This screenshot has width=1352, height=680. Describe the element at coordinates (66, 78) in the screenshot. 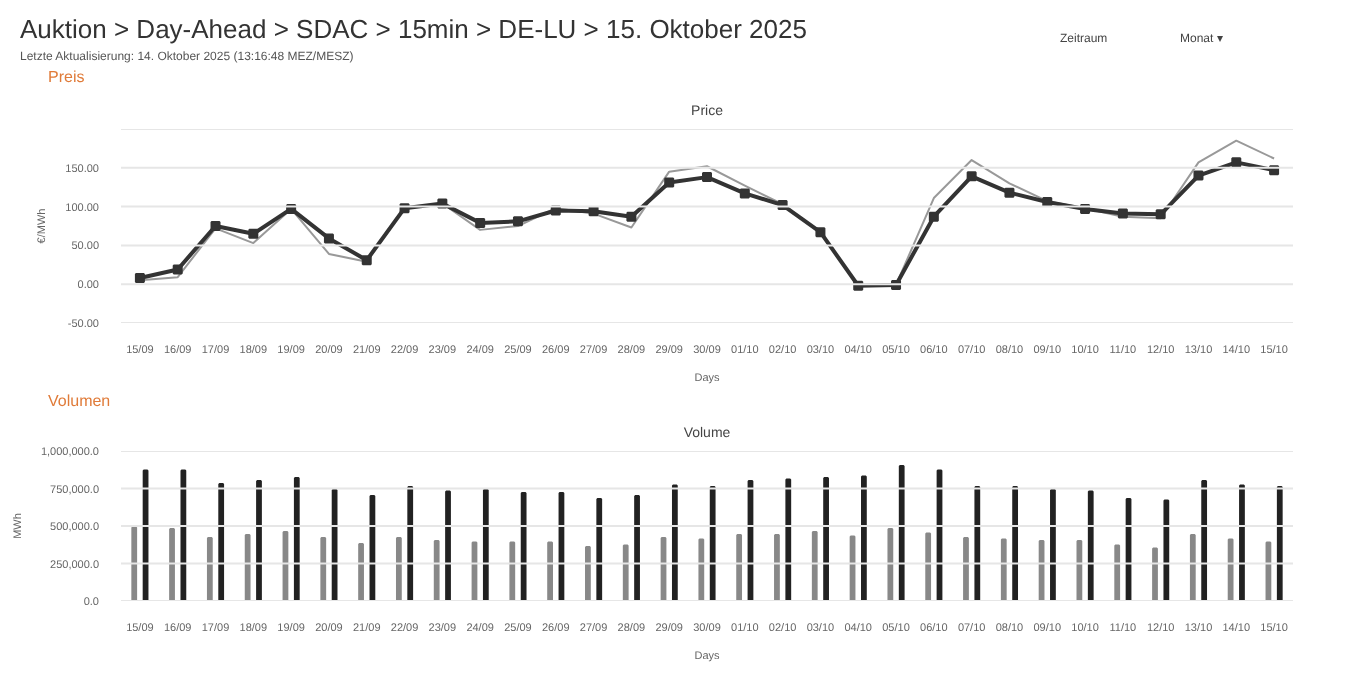

I see `text: Preis` at that location.